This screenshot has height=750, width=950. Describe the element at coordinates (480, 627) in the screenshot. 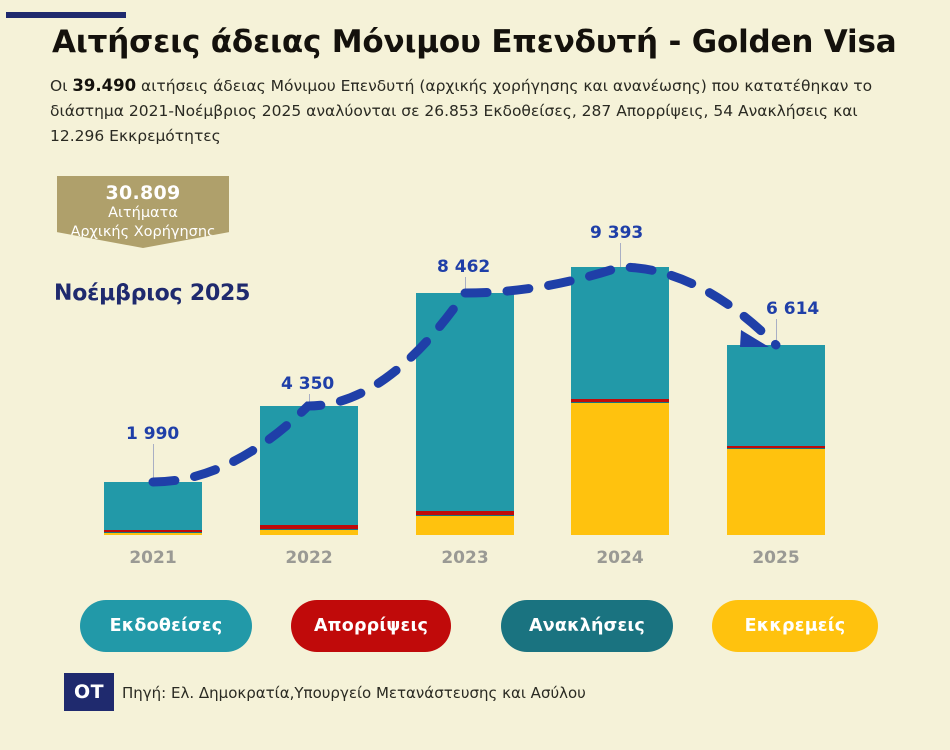

I see `chart-legend: Εκδοθείσες Απορρίψεις Ανακλήσεις Εκκρεμείς` at that location.